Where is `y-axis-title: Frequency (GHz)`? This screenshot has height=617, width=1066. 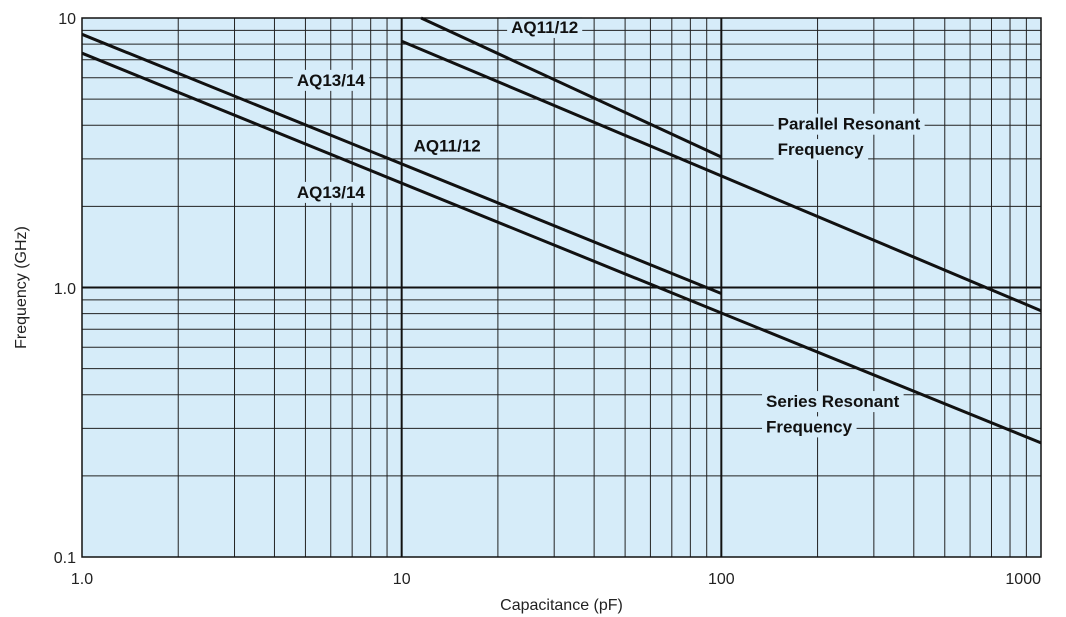 y-axis-title: Frequency (GHz) is located at coordinates (21, 287).